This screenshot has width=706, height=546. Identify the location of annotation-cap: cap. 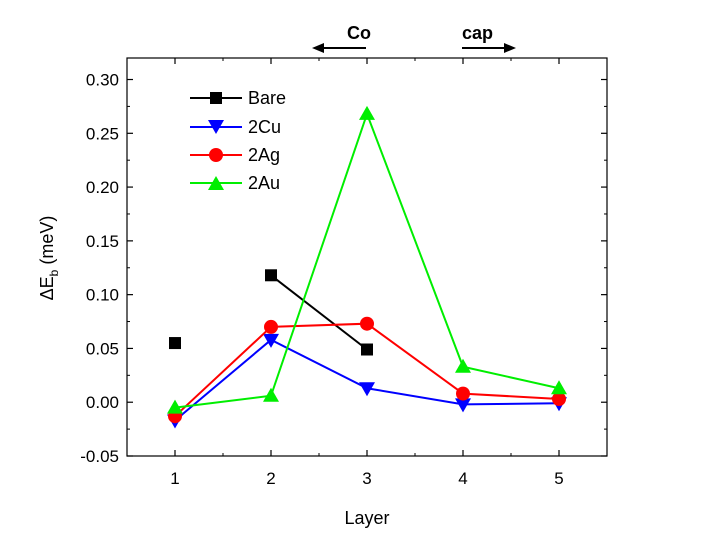
(489, 38).